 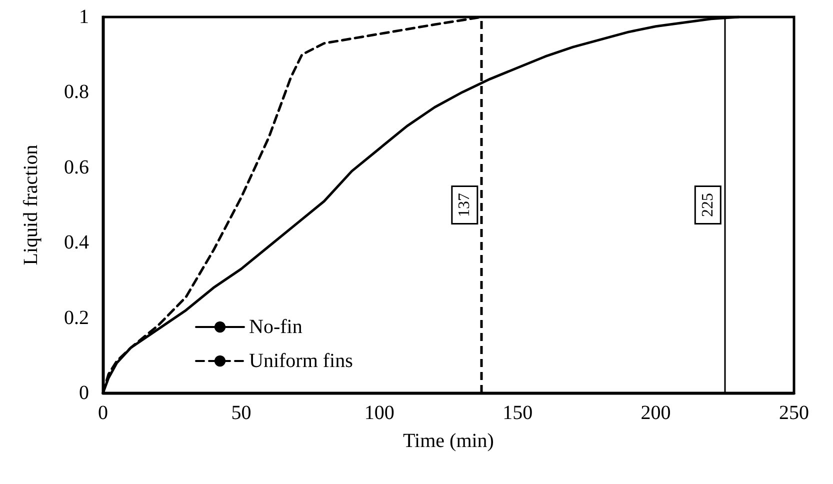 What do you see at coordinates (707, 205) in the screenshot?
I see `ref-line-label: 225` at bounding box center [707, 205].